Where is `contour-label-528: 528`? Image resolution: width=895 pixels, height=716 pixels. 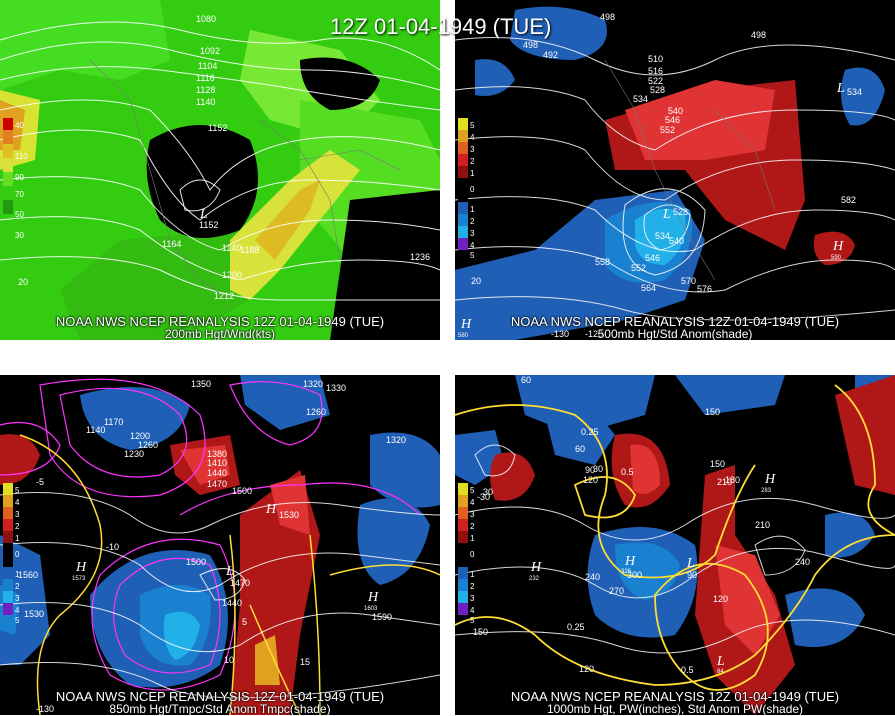
contour-label-528: 528 is located at coordinates (657, 90).